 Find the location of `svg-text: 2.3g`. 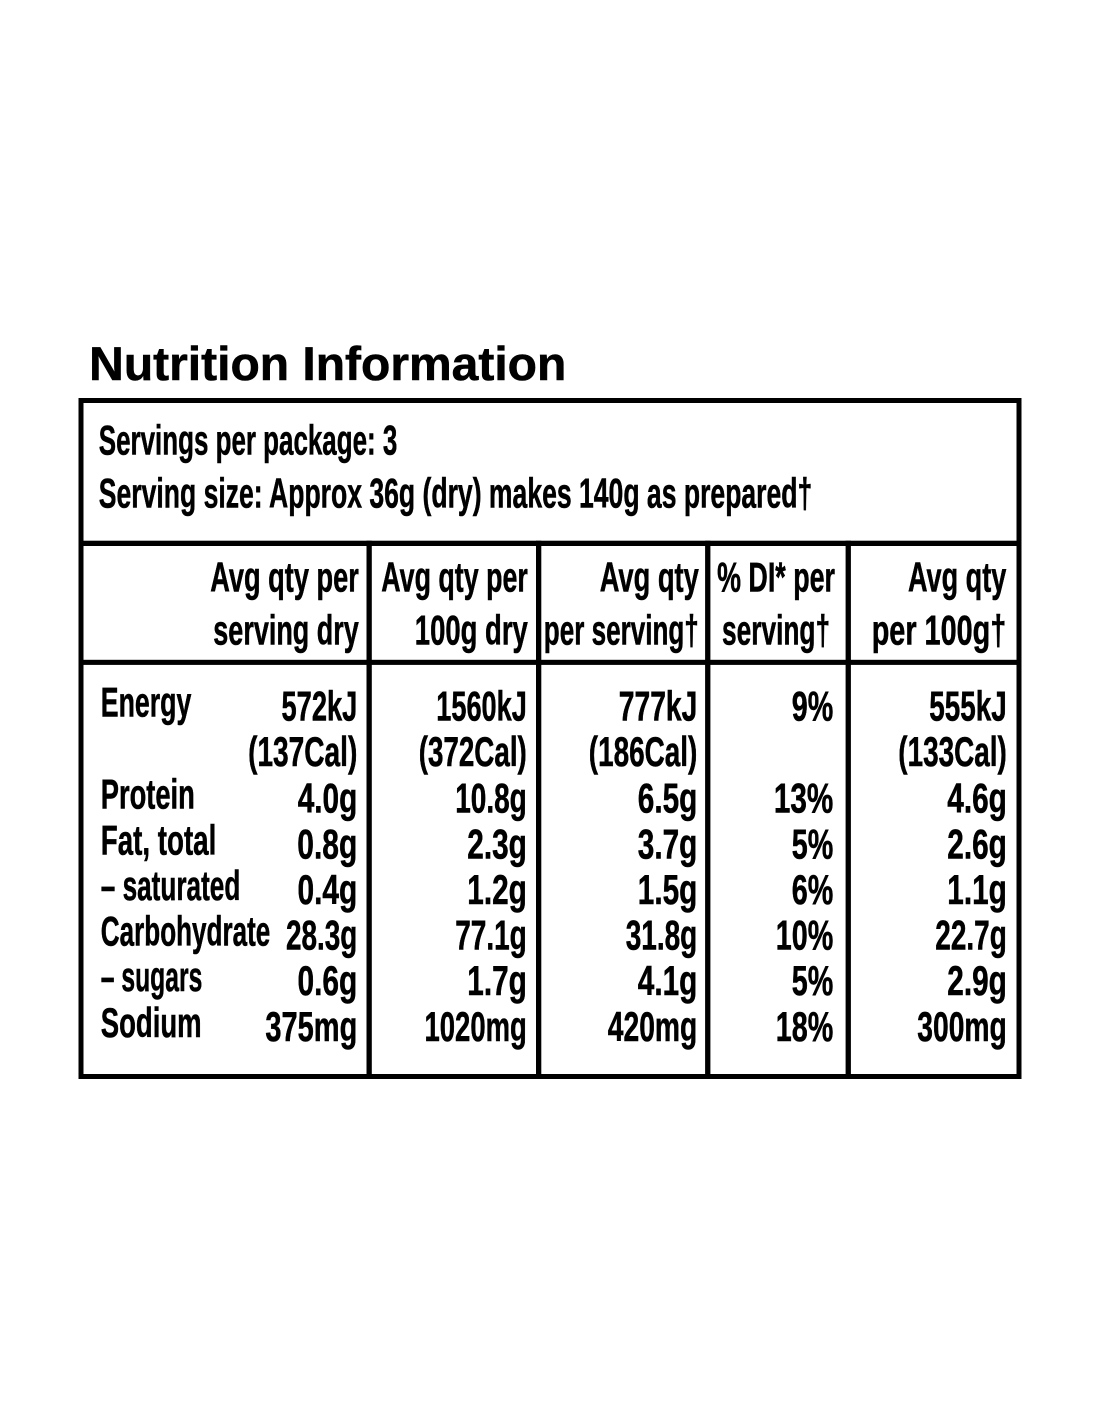

svg-text: 2.3g is located at coordinates (497, 844).